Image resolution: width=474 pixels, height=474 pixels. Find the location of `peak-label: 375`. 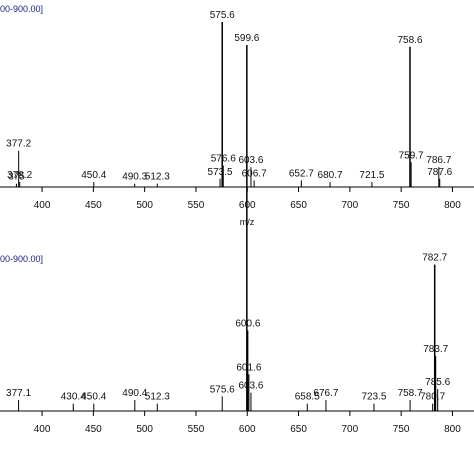

peak-label: 375 is located at coordinates (16, 177).